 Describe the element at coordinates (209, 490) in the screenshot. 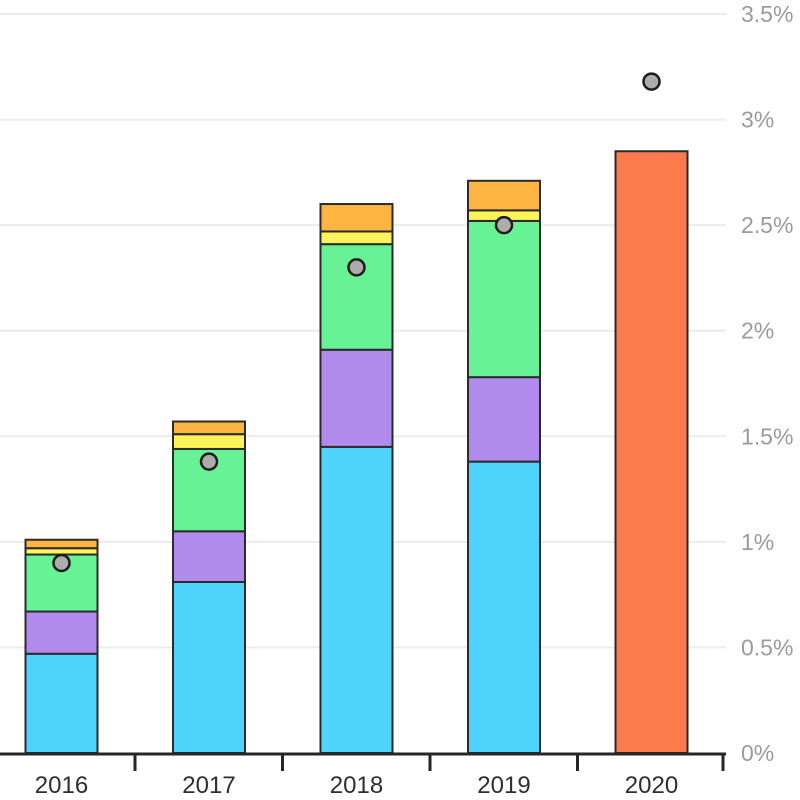

I see `bar-segment-2017-segment-green` at that location.